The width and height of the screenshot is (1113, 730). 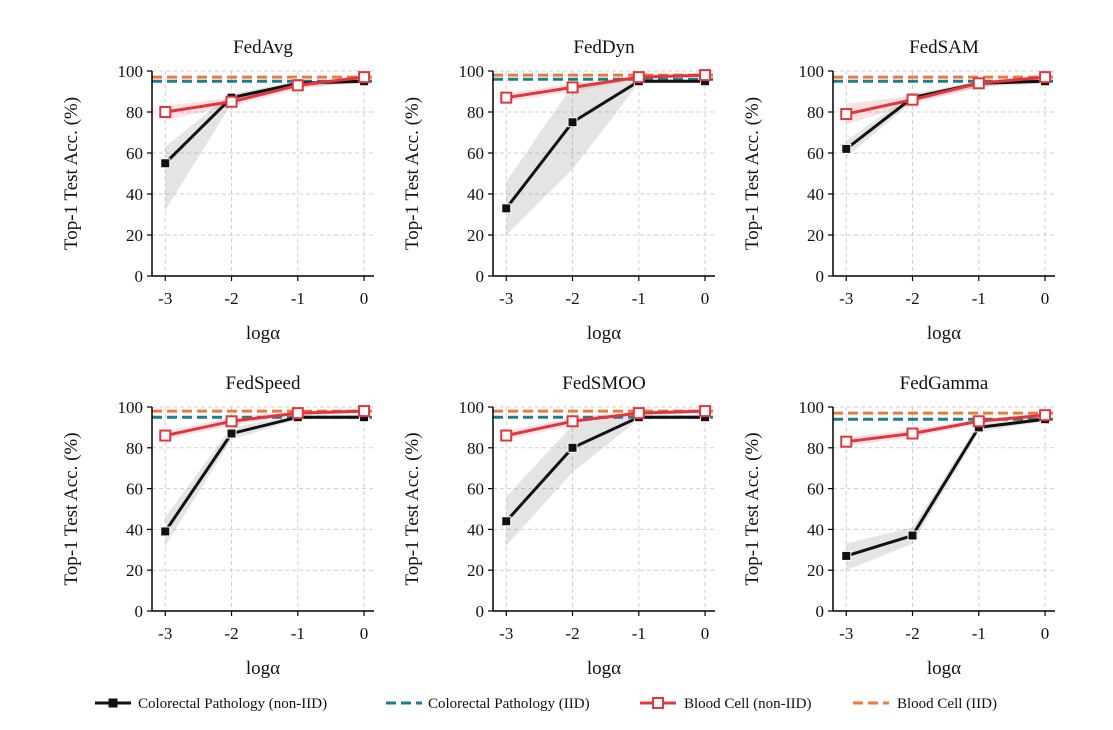 I want to click on legend-label: Blood Cell (non-IID), so click(x=747, y=704).